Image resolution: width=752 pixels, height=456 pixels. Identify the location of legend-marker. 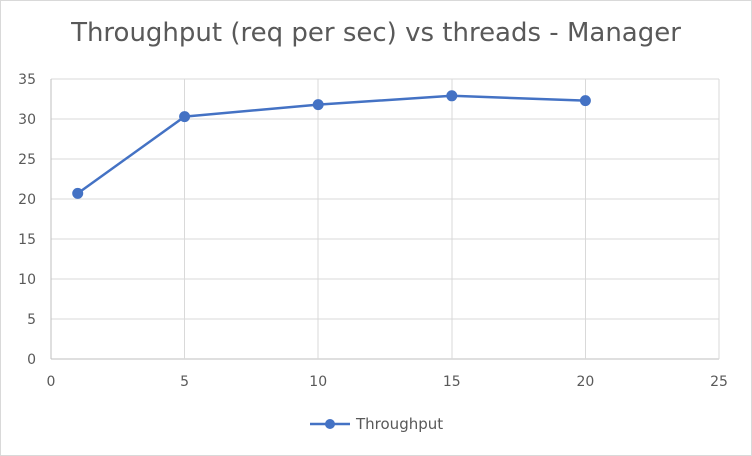
(330, 424).